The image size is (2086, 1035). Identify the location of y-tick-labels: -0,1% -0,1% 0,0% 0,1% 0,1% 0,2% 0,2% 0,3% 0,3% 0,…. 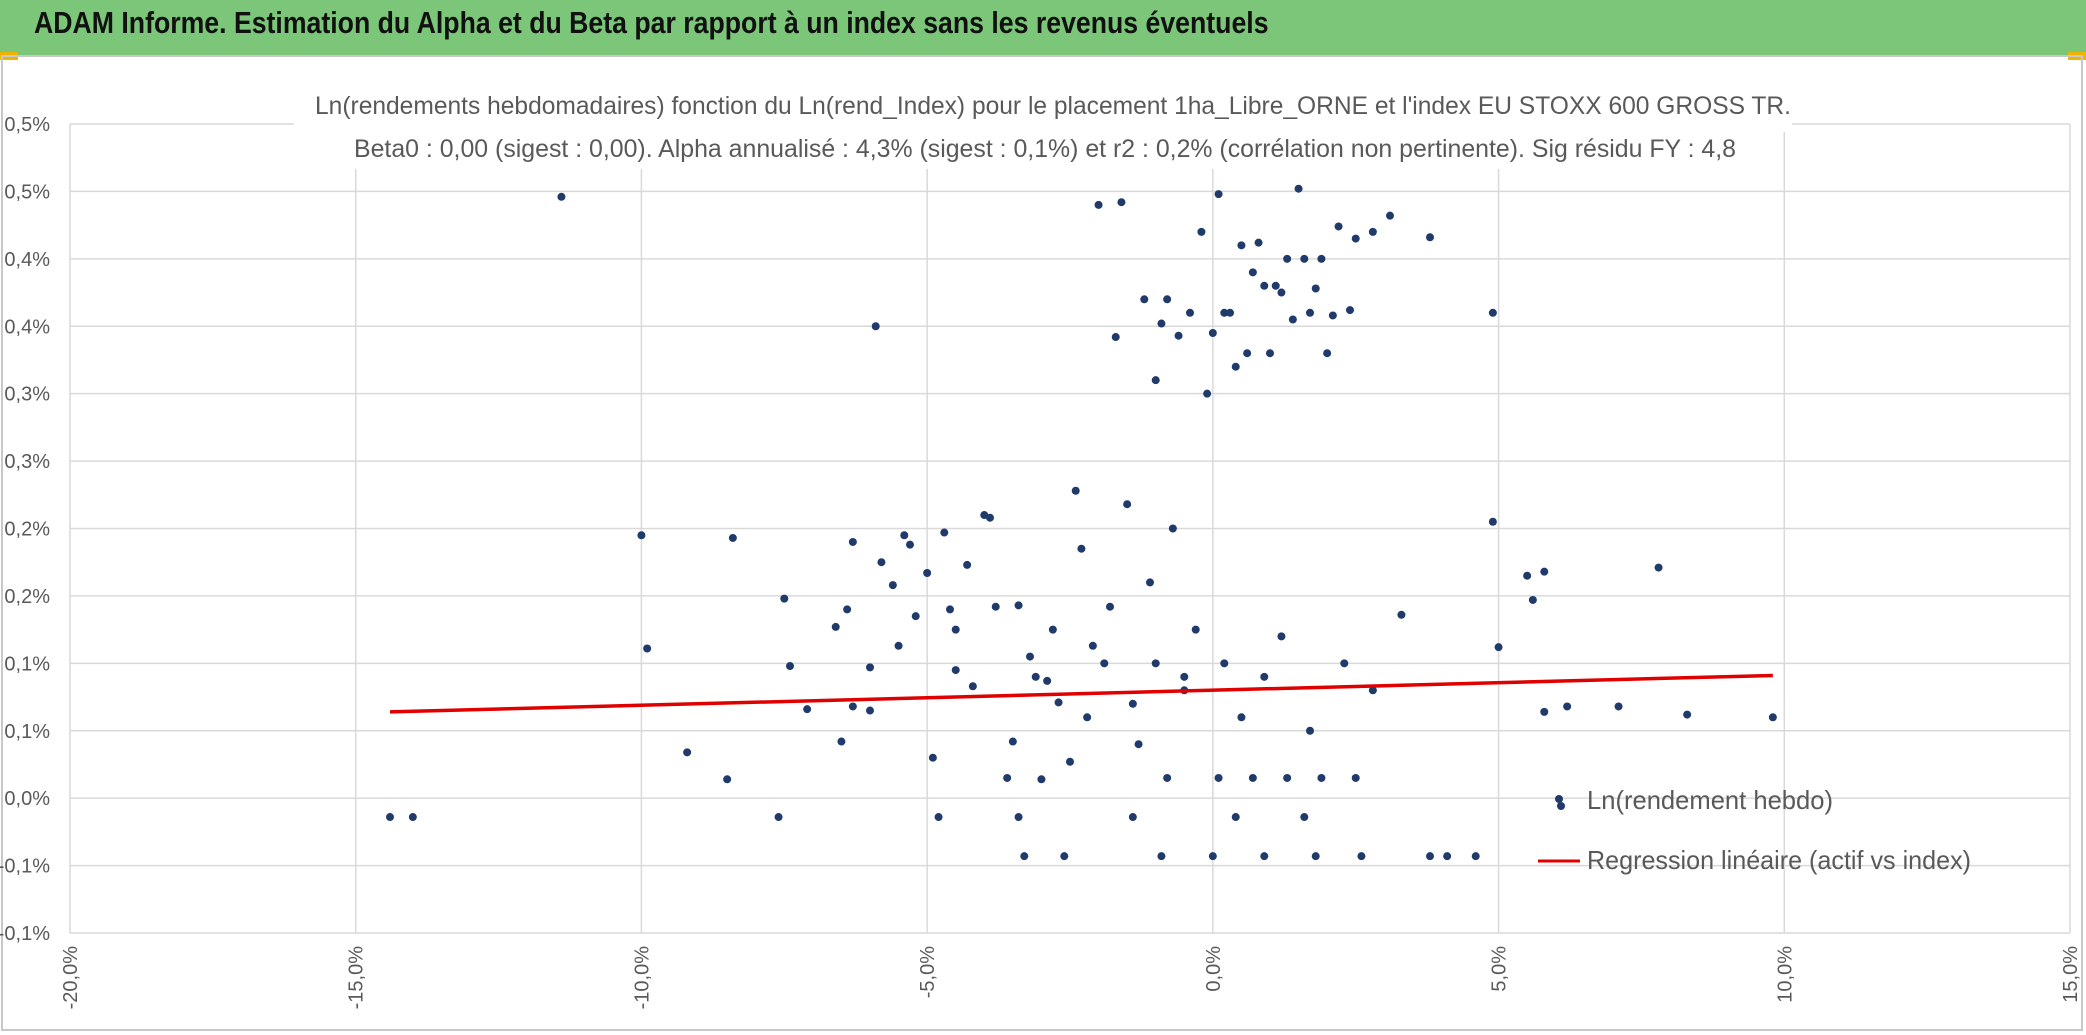
(25, 529).